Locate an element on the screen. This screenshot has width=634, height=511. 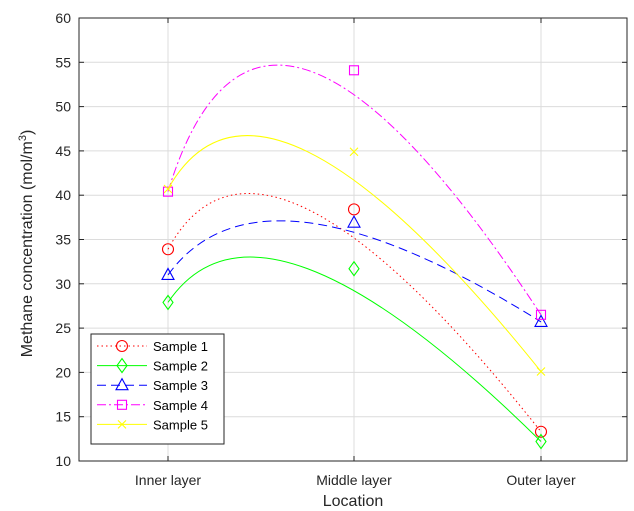
legend-item: Sample 2 is located at coordinates (152, 365).